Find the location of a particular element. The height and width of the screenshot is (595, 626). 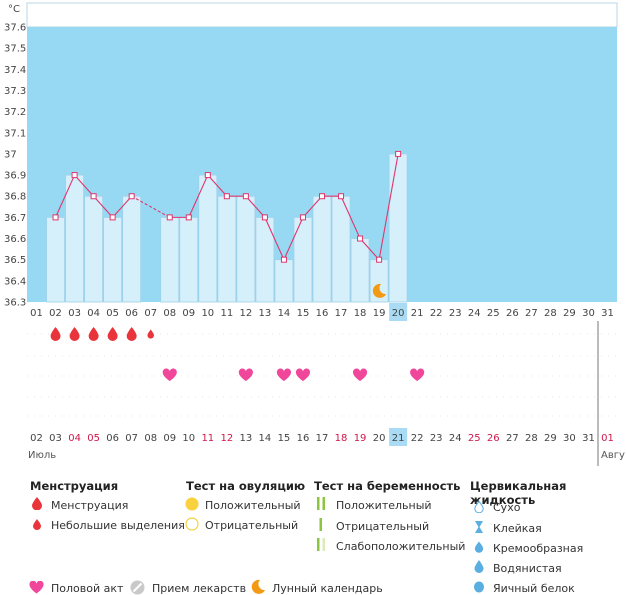

legend-medication: Прием лекарств is located at coordinates (199, 588).